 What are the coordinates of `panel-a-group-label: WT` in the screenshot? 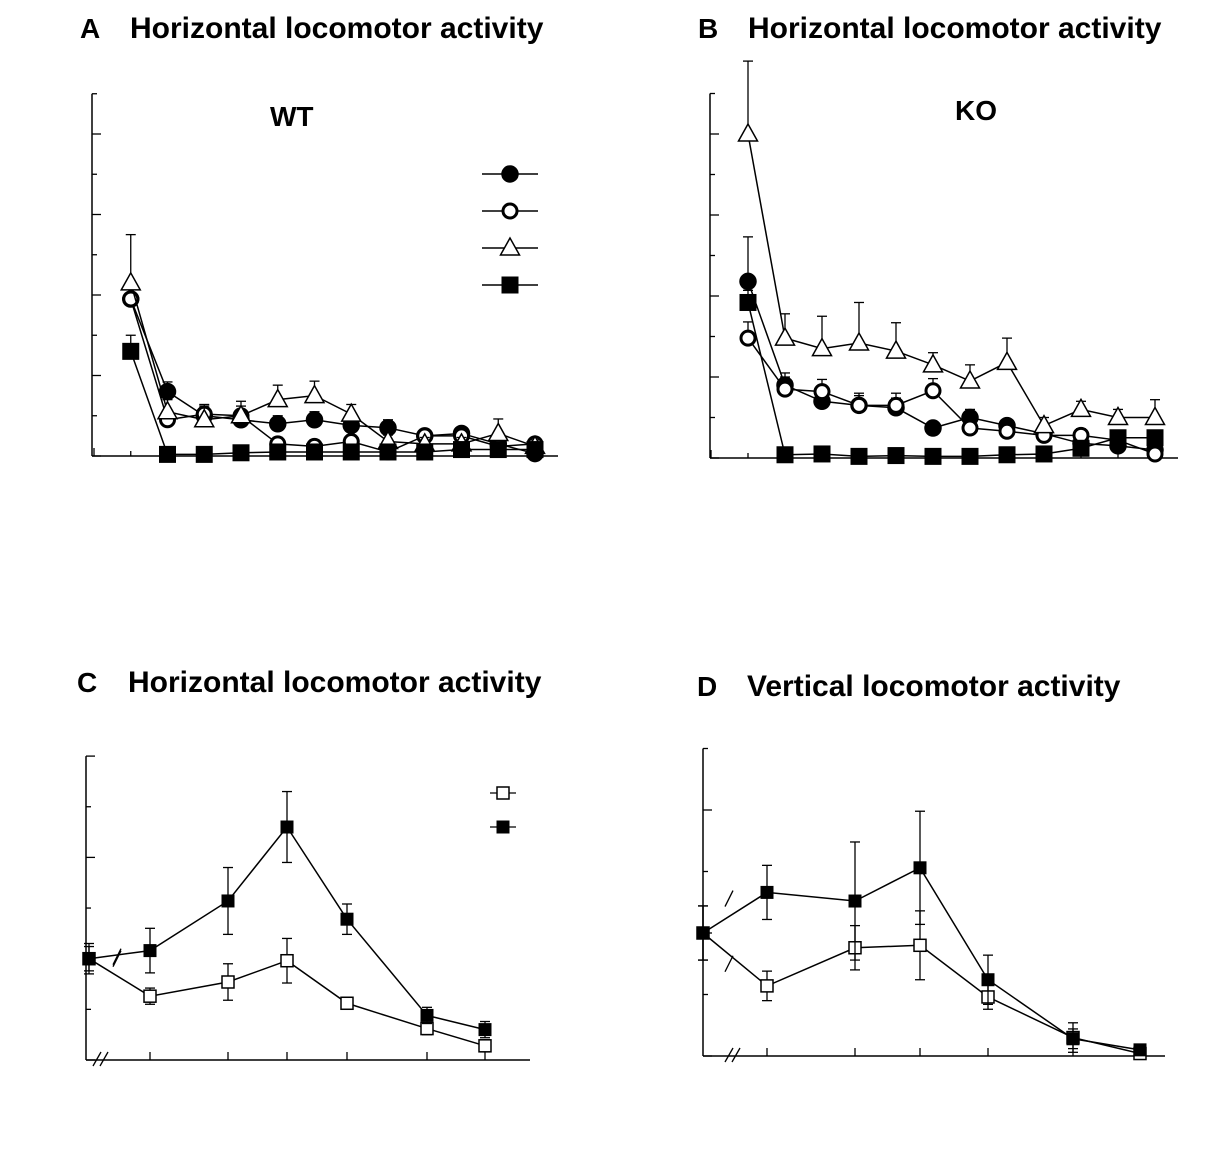 It's located at (292, 116).